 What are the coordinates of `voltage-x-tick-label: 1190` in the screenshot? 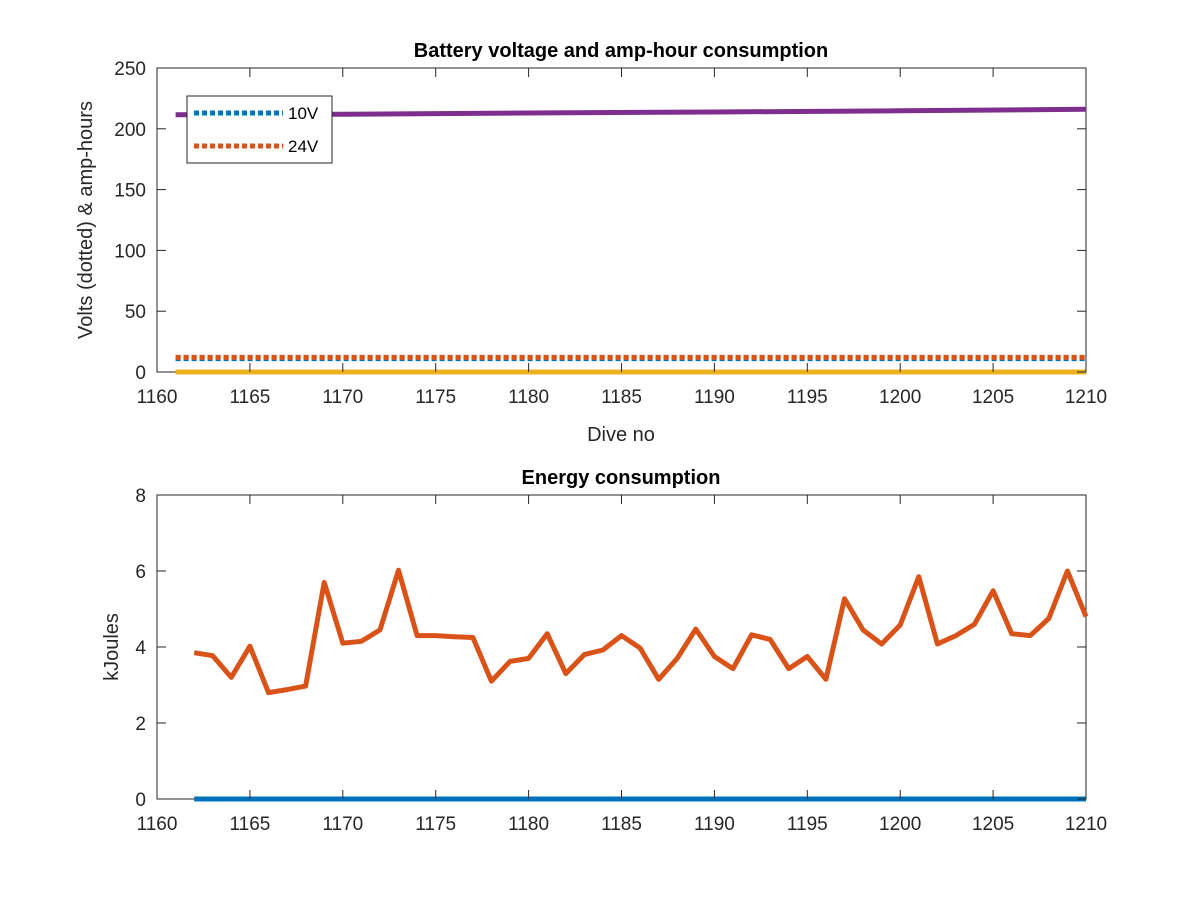 It's located at (714, 397).